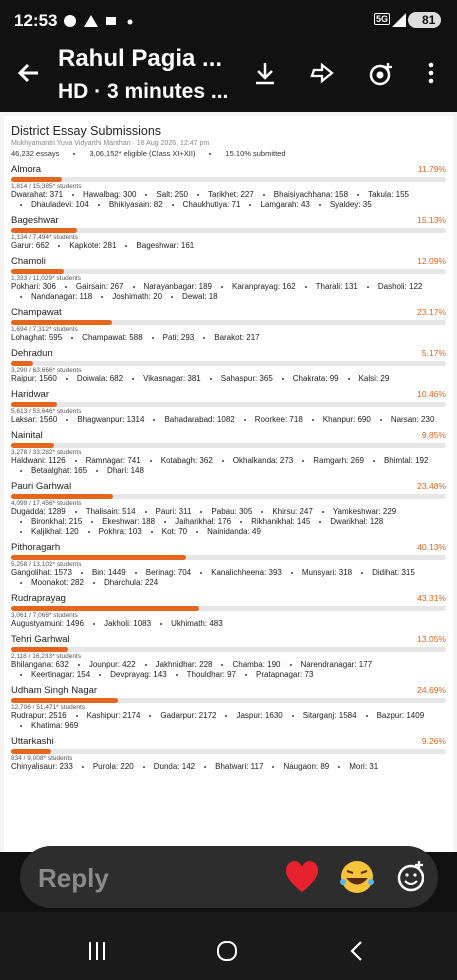  Describe the element at coordinates (228, 486) in the screenshot. I see `district-header: Pauri Garhwal 23.48%` at that location.